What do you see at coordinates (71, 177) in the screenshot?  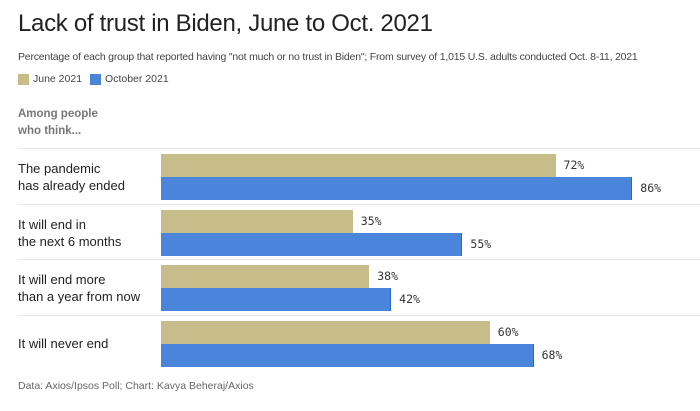 I see `category-label: The pandemic has already ended` at bounding box center [71, 177].